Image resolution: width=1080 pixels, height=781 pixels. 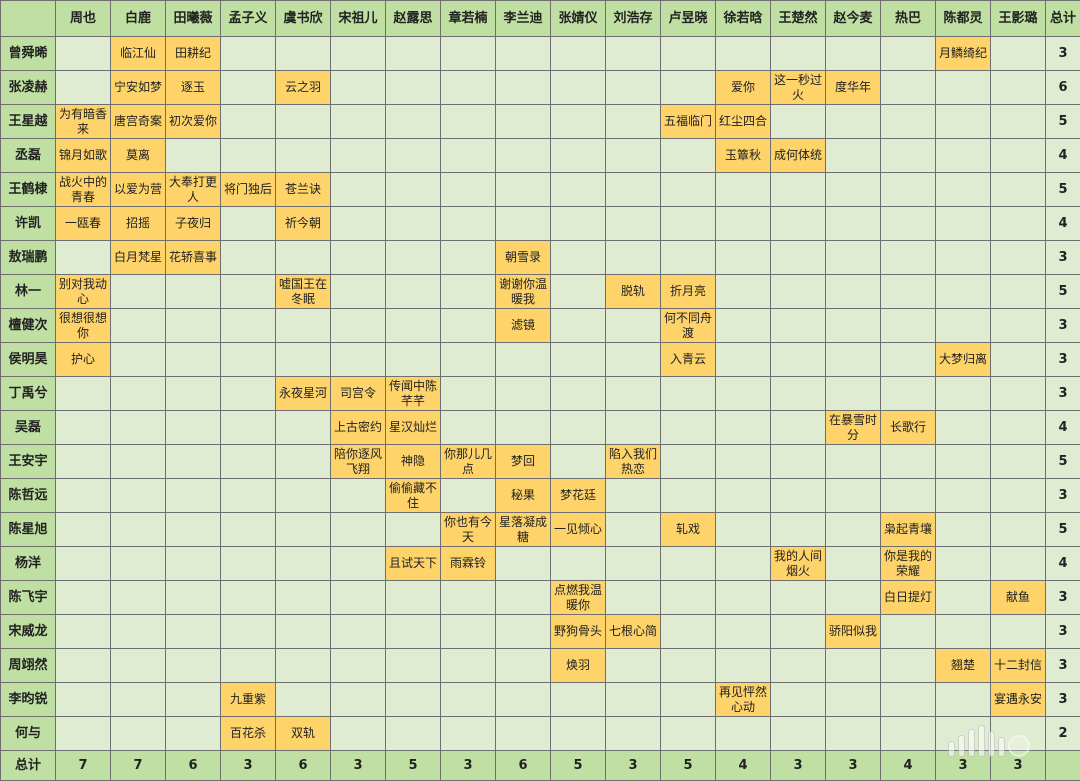 I want to click on show-cell: 梦花廷, so click(x=578, y=496).